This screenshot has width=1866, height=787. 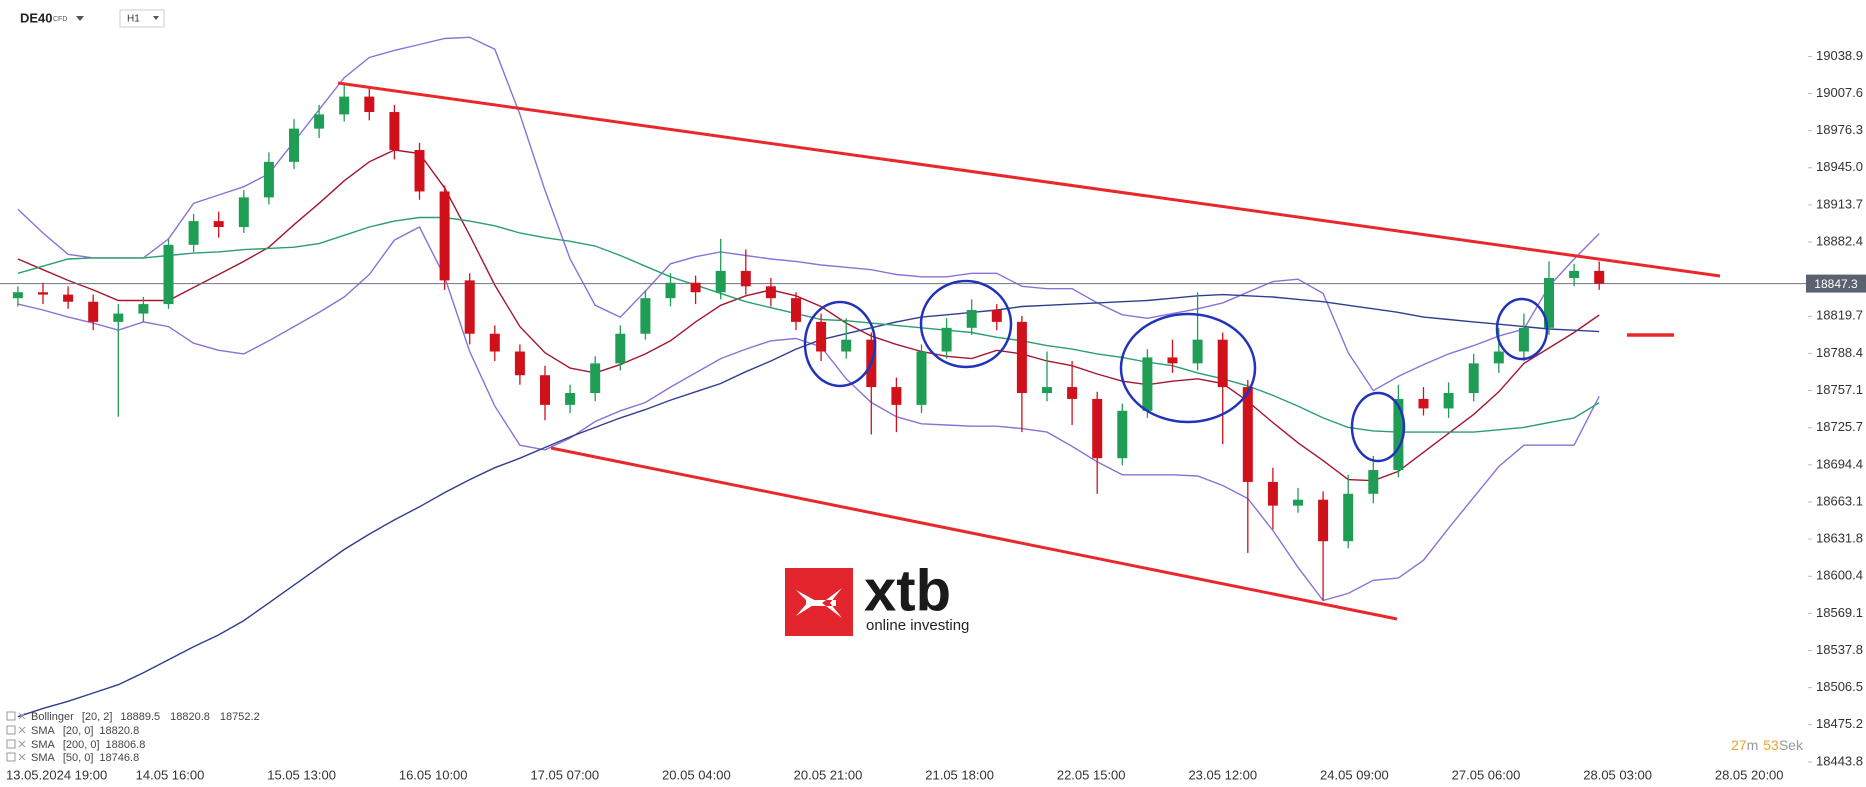 What do you see at coordinates (301, 774) in the screenshot?
I see `x-tick-label: 15.05 13:00` at bounding box center [301, 774].